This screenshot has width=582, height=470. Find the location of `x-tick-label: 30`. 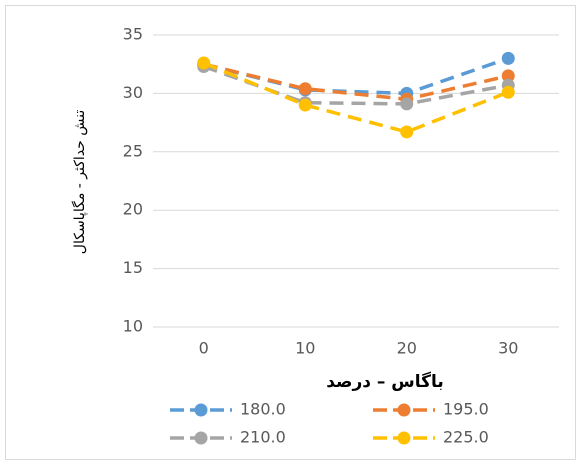

x-tick-label: 30 is located at coordinates (508, 348).